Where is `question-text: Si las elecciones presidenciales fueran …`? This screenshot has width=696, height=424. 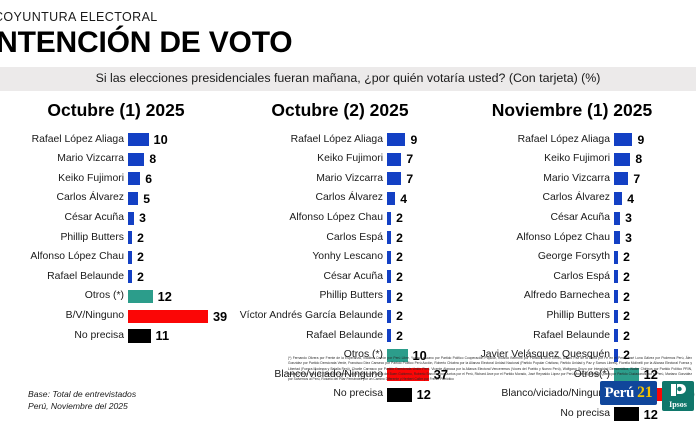 question-text: Si las elecciones presidenciales fueran … is located at coordinates (348, 78).